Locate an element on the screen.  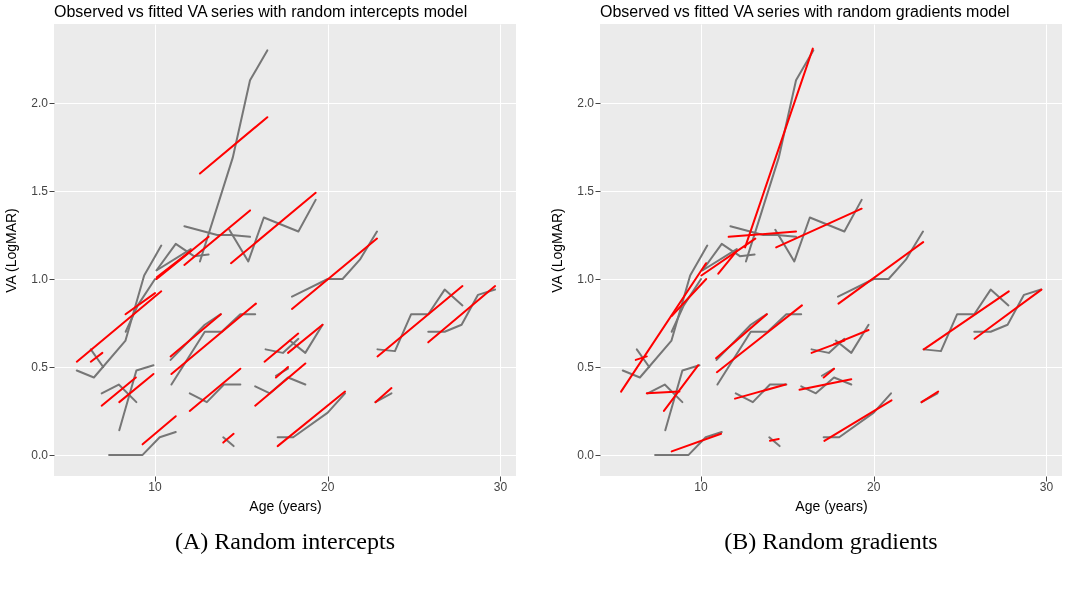
chart-title: Observed vs fitted VA series with random gradients model is located at coordinates (805, 11).